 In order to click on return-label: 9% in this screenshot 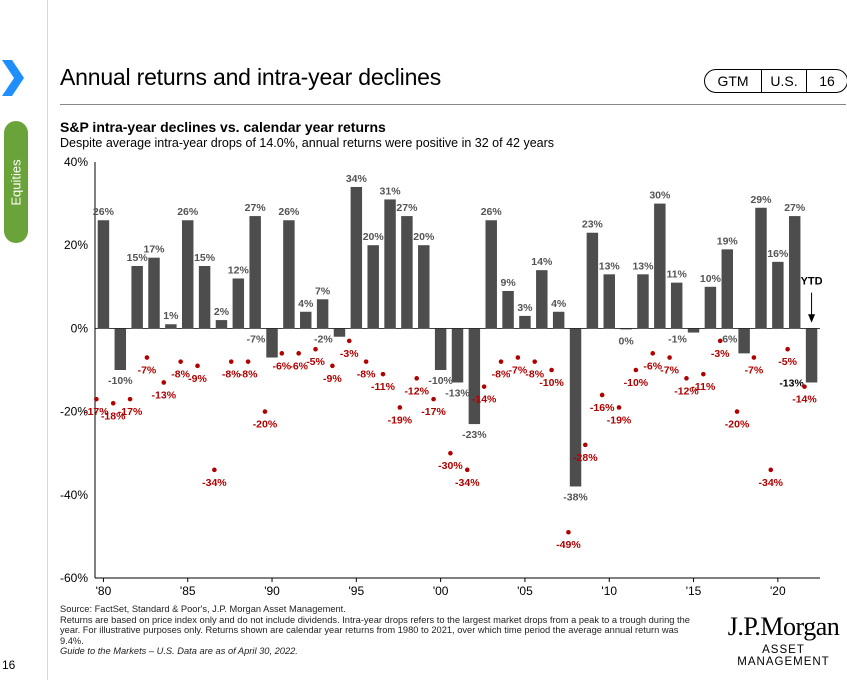, I will do `click(508, 283)`.